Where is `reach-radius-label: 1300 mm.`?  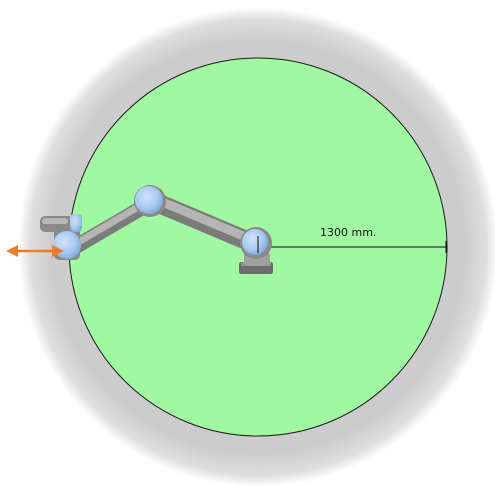
reach-radius-label: 1300 mm. is located at coordinates (348, 232).